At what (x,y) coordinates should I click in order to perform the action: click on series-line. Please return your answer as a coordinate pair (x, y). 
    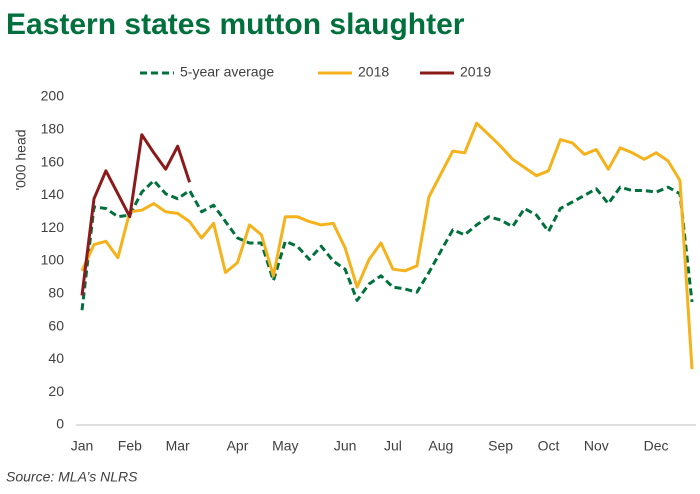
    Looking at the image, I should click on (136, 214).